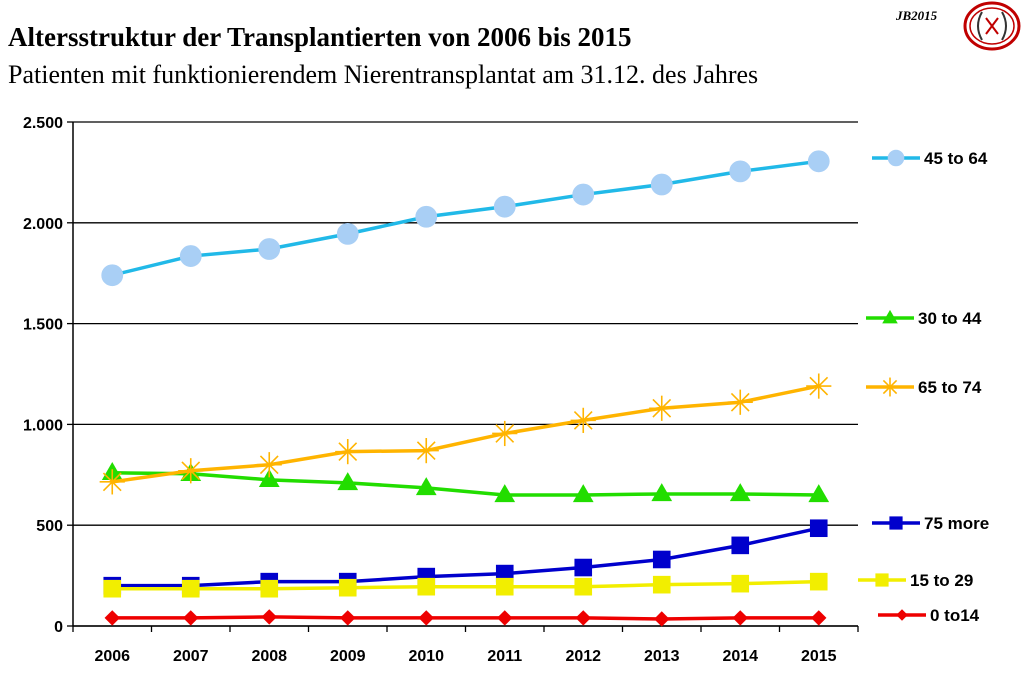 The image size is (1024, 683). What do you see at coordinates (819, 656) in the screenshot?
I see `x-tick-label: 2015` at bounding box center [819, 656].